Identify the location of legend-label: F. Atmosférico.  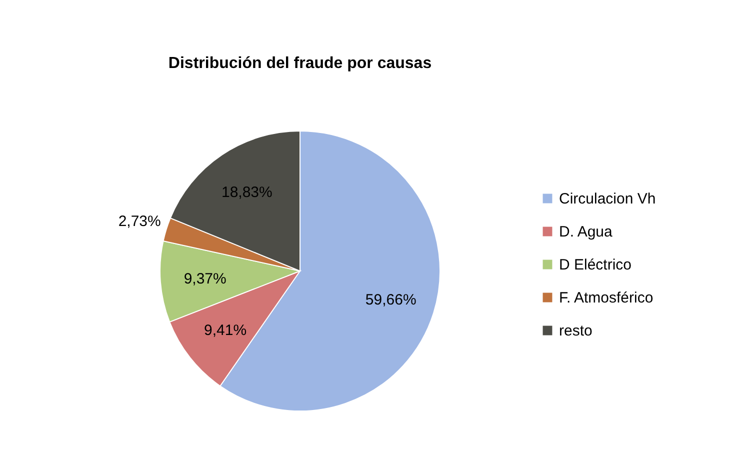
(606, 298).